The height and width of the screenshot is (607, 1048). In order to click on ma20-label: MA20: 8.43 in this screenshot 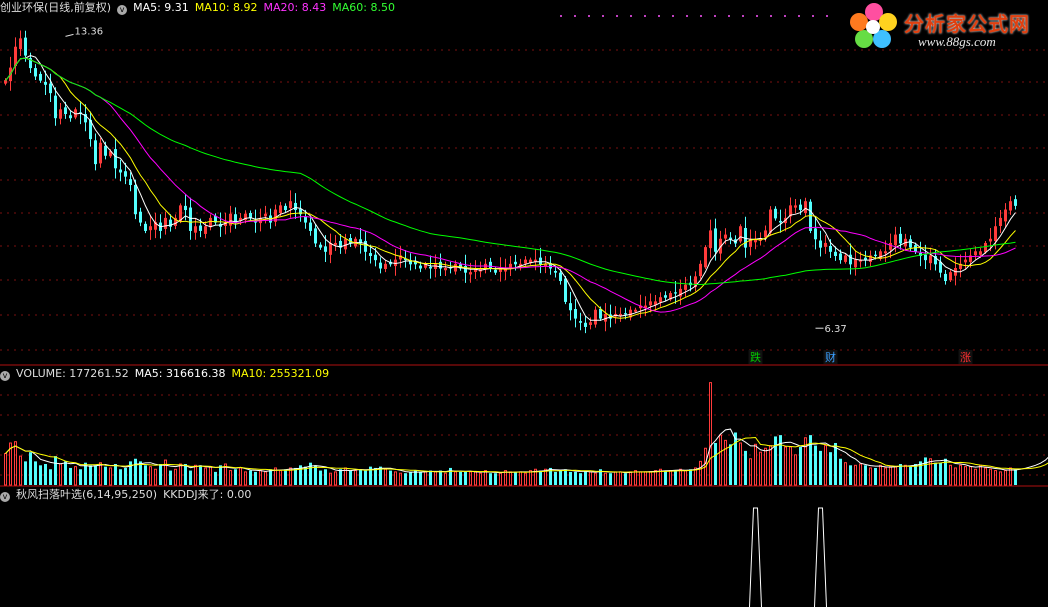, I will do `click(295, 7)`.